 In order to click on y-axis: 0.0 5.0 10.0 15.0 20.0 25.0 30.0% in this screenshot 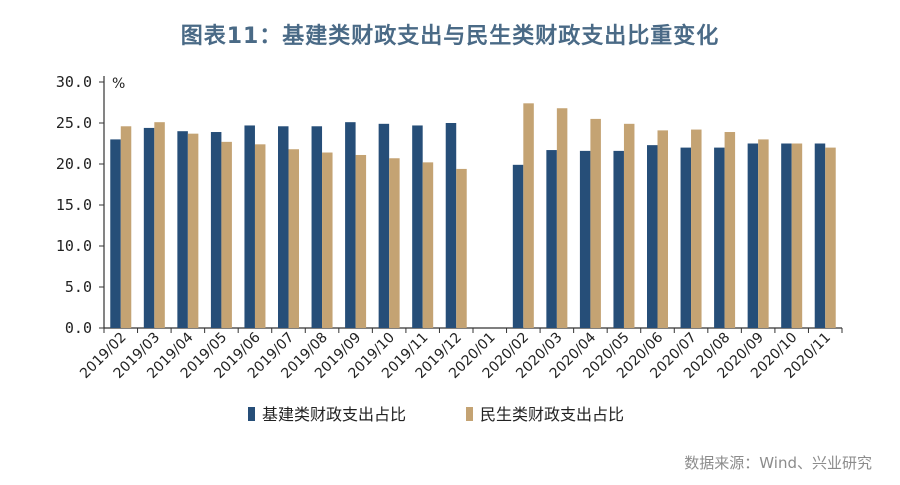, I will do `click(90, 205)`.